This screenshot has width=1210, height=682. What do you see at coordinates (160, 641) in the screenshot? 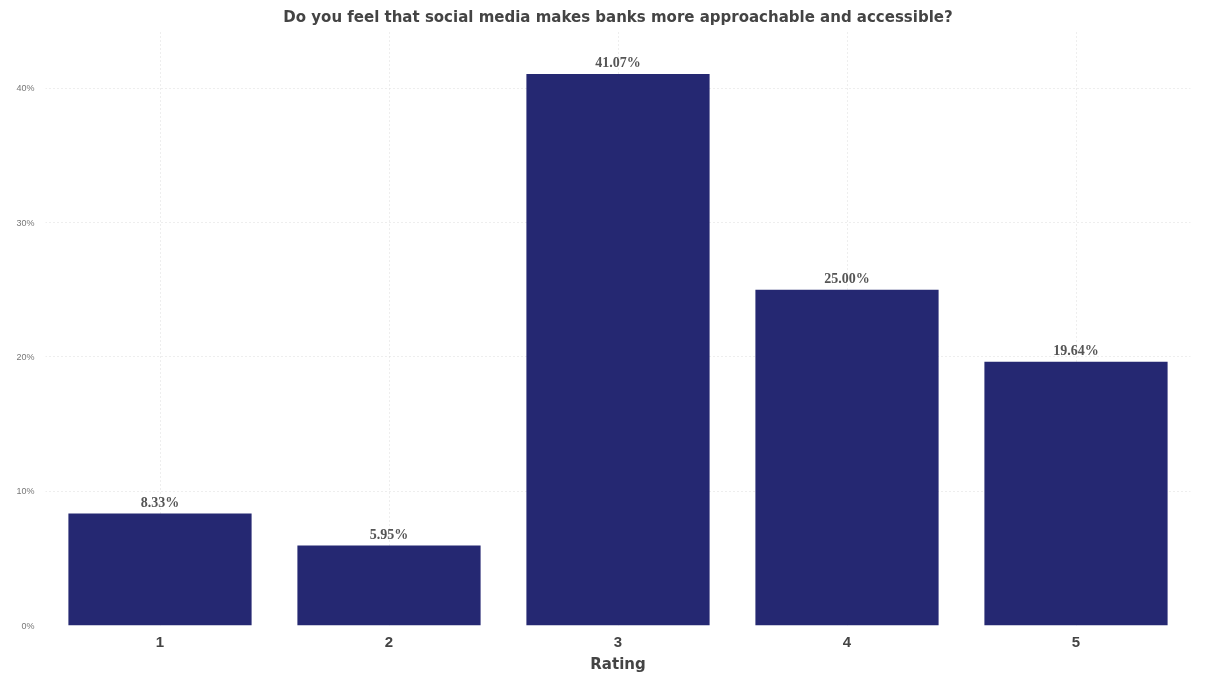
I see `x-tick-label: 1` at bounding box center [160, 641].